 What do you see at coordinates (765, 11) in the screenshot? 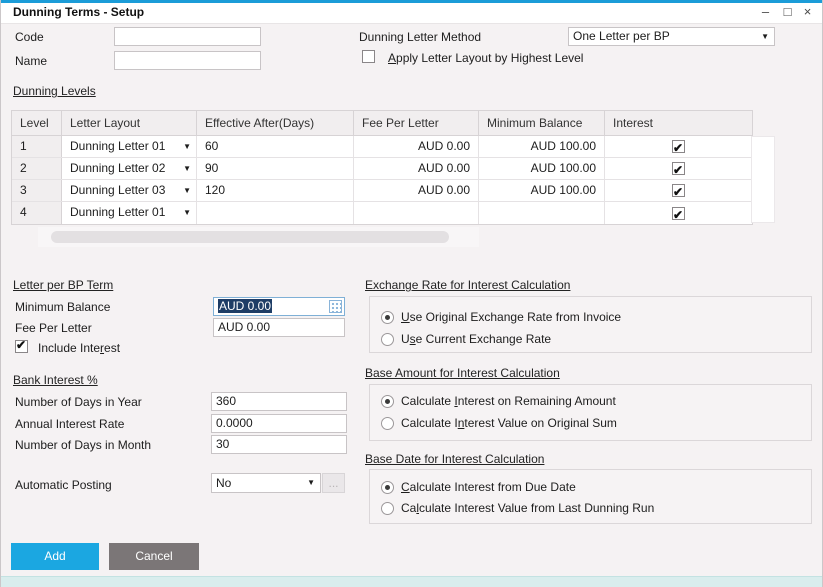
I see `minimize-icon: –` at bounding box center [765, 11].